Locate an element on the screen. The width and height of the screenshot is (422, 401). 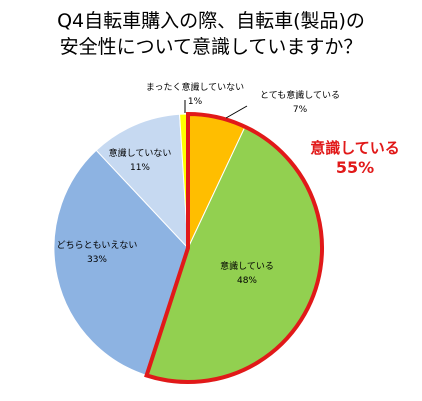
slice-value-5: 1% is located at coordinates (195, 102).